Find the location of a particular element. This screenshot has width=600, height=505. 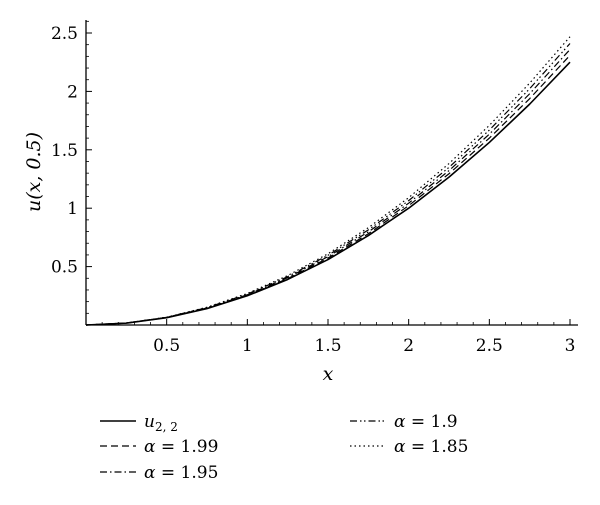

y-tick-label: 0.5 is located at coordinates (64, 268).